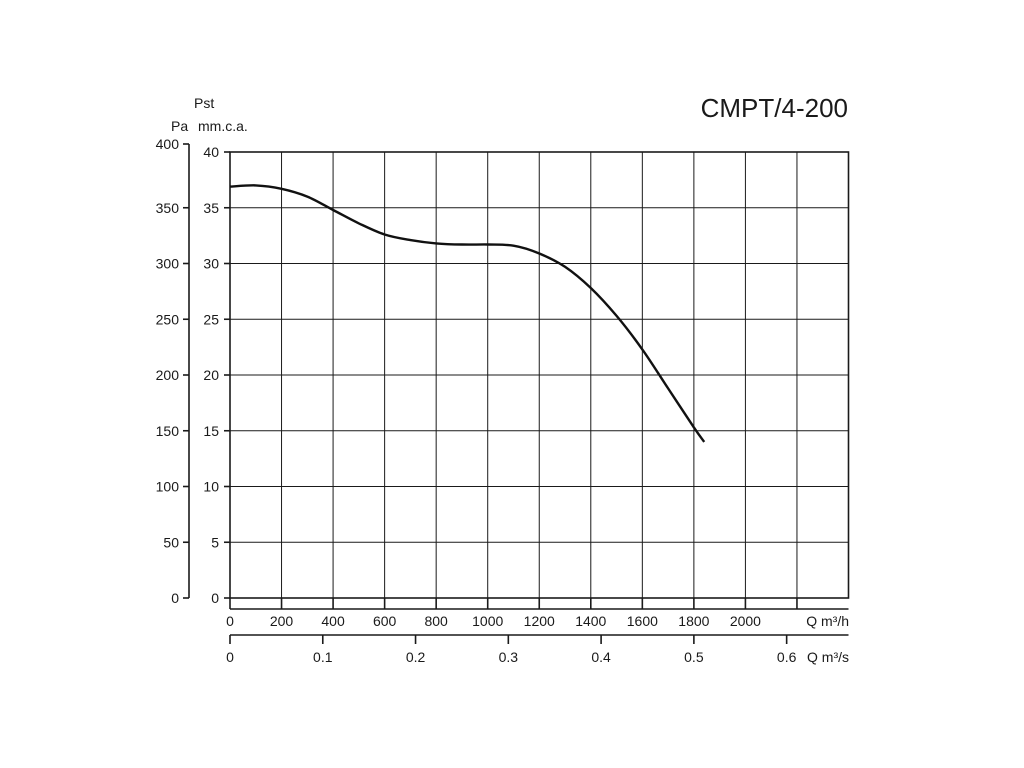 The width and height of the screenshot is (1024, 768). What do you see at coordinates (211, 264) in the screenshot?
I see `y-tick-label-mmca: 30` at bounding box center [211, 264].